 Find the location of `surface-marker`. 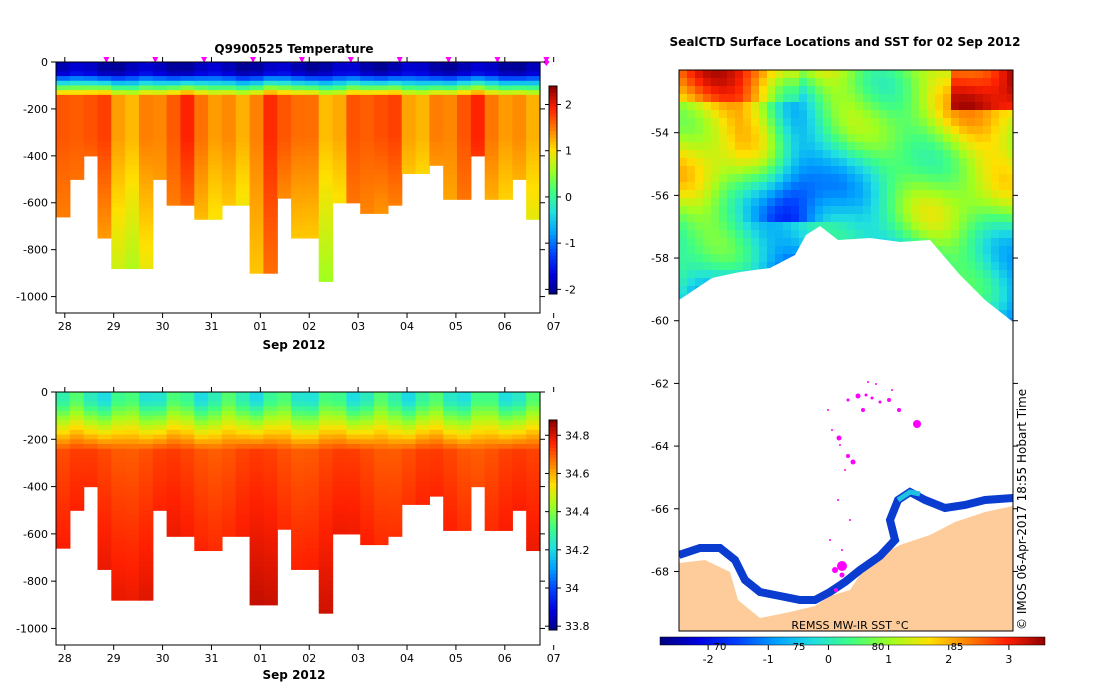

surface-marker is located at coordinates (350, 60).